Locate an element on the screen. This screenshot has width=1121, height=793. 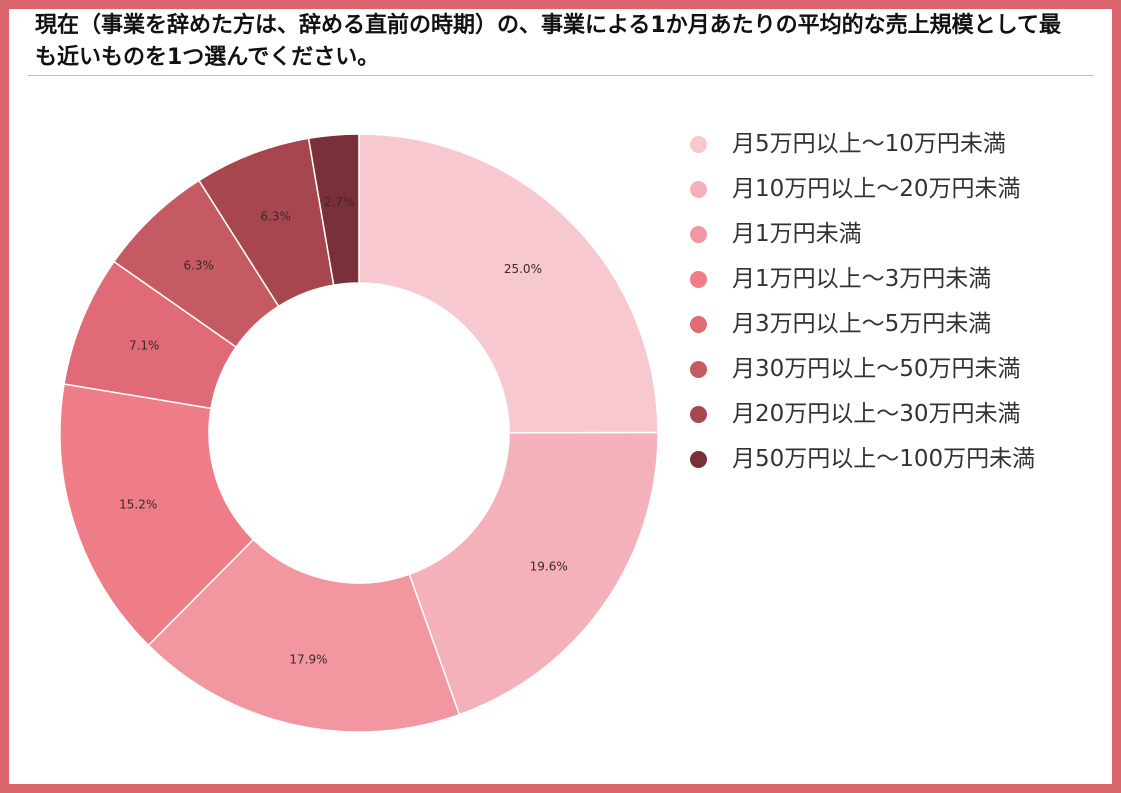
legend-item-4: 月1万円以上～3万円未満 is located at coordinates (890, 279).